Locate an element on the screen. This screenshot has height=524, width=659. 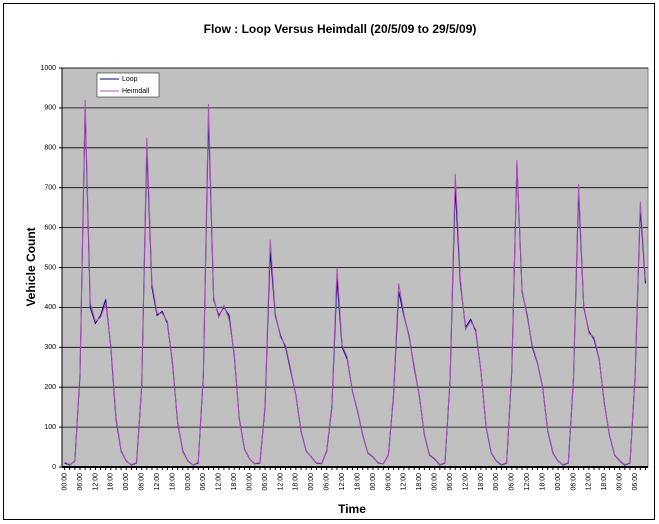
y-tick-label: 800 is located at coordinates (50, 148).